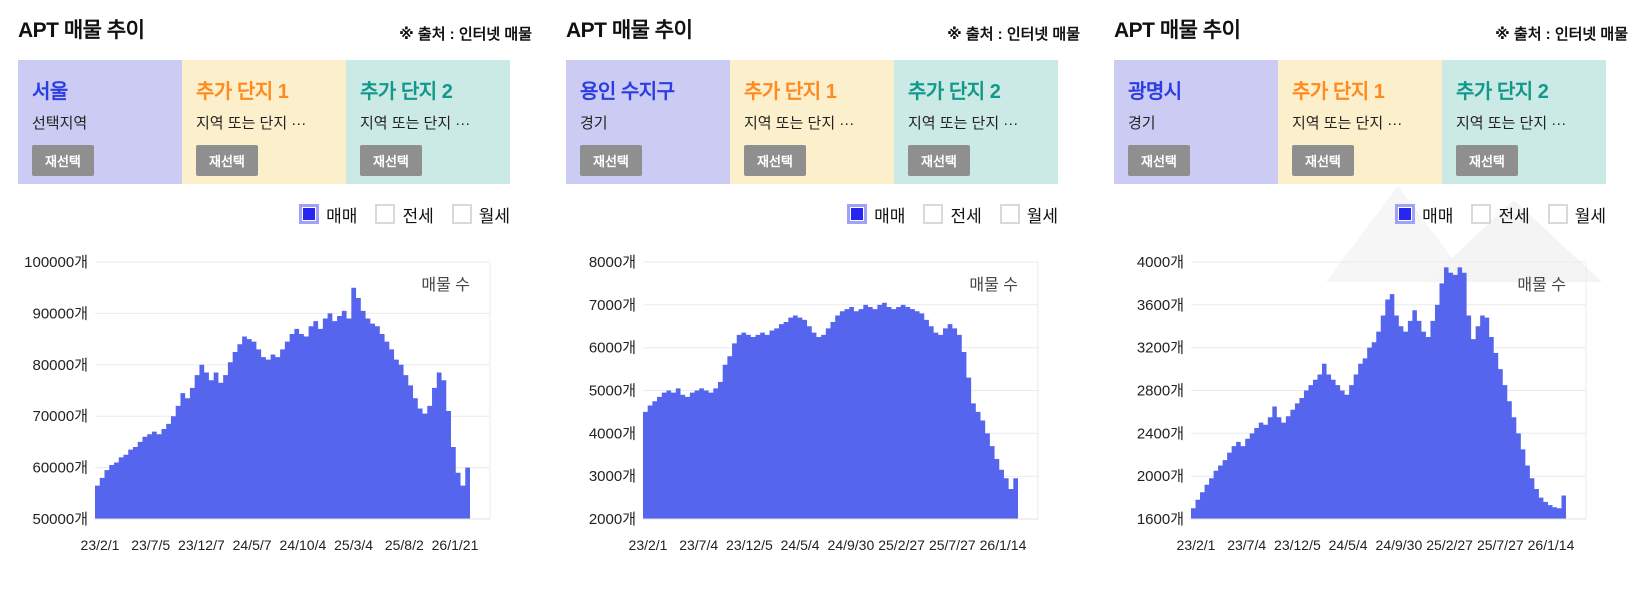 This screenshot has height=597, width=1644. Describe the element at coordinates (1013, 34) in the screenshot. I see `source-note: ※ 출처 : 인터넷 매물` at that location.